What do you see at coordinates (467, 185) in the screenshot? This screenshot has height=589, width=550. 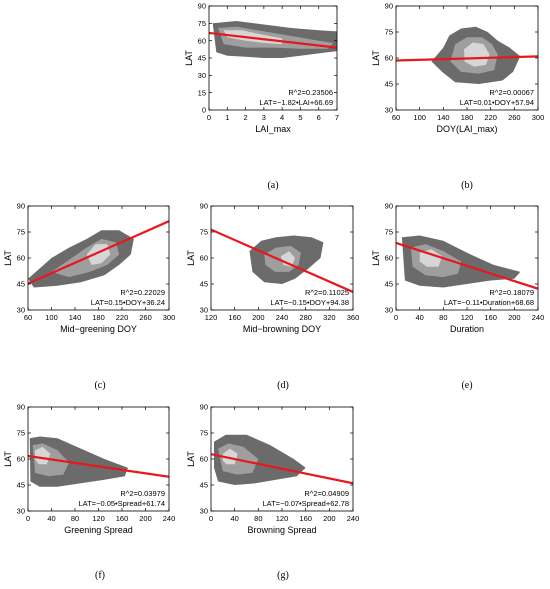 I see `panel-caption: (b)` at bounding box center [467, 185].